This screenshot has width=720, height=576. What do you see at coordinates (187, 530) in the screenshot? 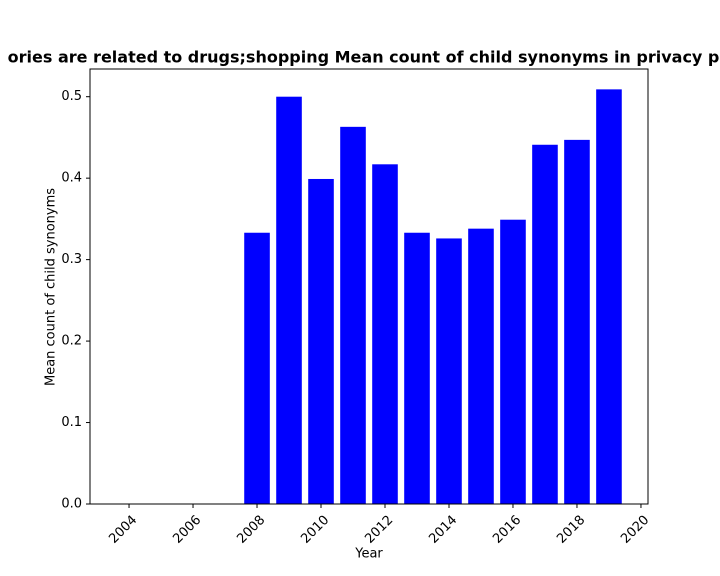
I see `x-tick-label: 2006` at bounding box center [187, 530].